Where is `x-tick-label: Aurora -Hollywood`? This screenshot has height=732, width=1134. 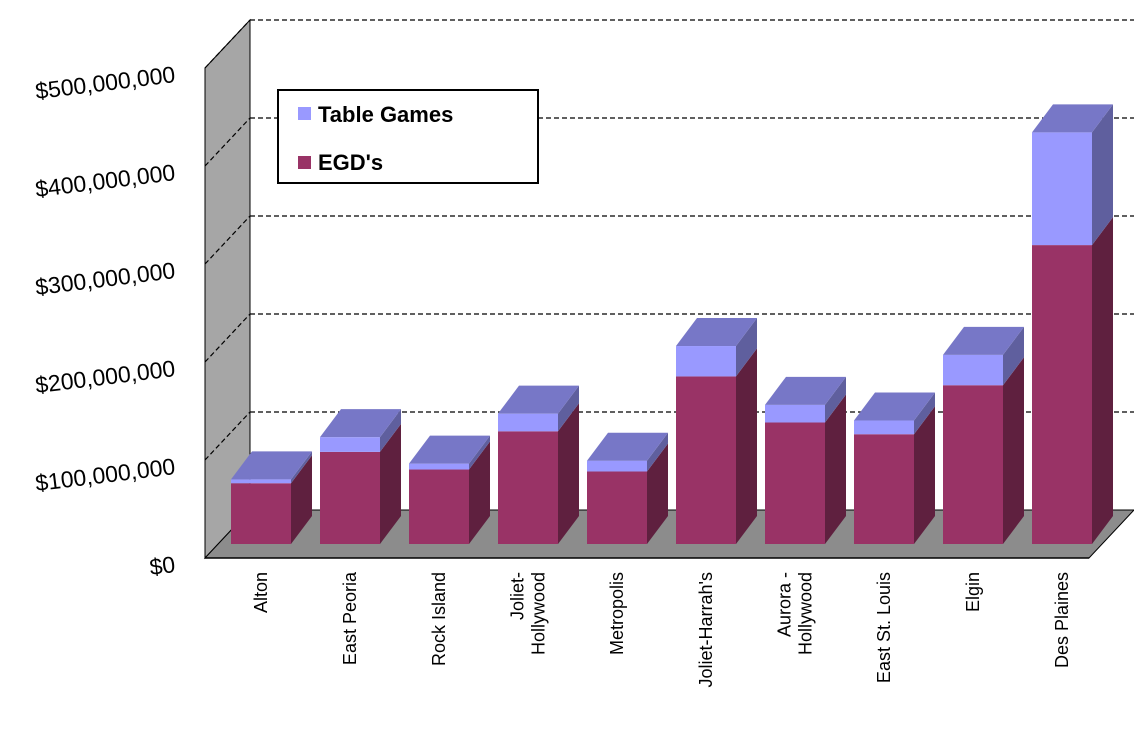 x-tick-label: Aurora -Hollywood is located at coordinates (795, 613).